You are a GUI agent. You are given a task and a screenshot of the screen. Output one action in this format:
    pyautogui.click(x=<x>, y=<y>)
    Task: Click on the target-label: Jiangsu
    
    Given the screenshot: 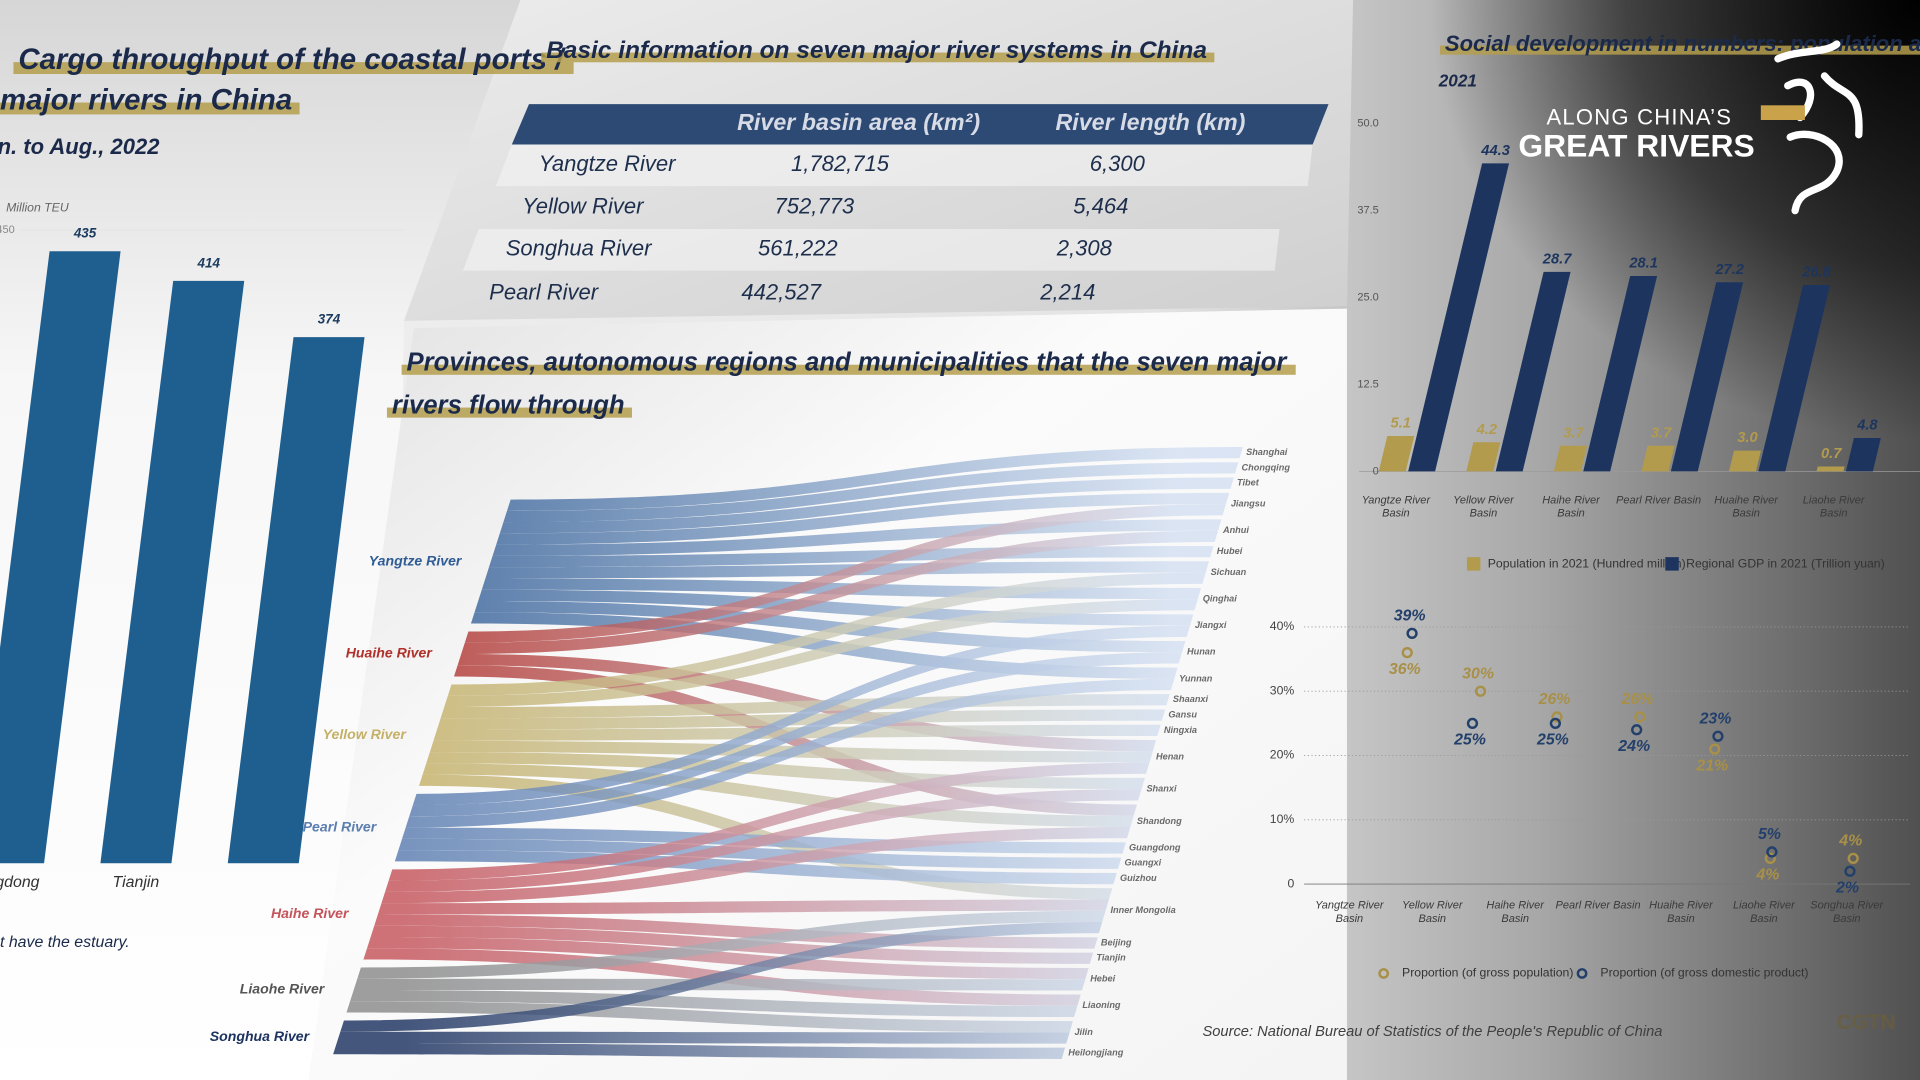 What is the action you would take?
    pyautogui.click(x=1248, y=504)
    